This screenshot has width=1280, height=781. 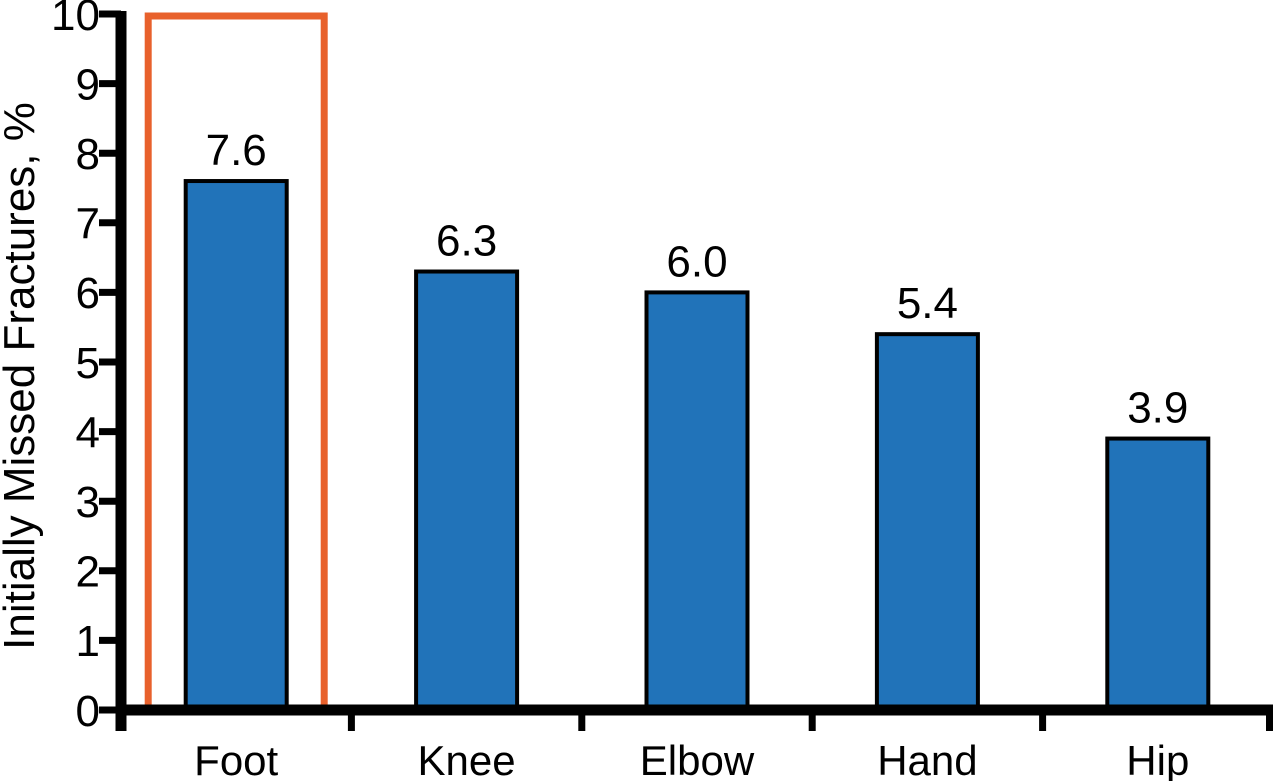 I want to click on y-tick-label: 1, so click(x=88, y=641).